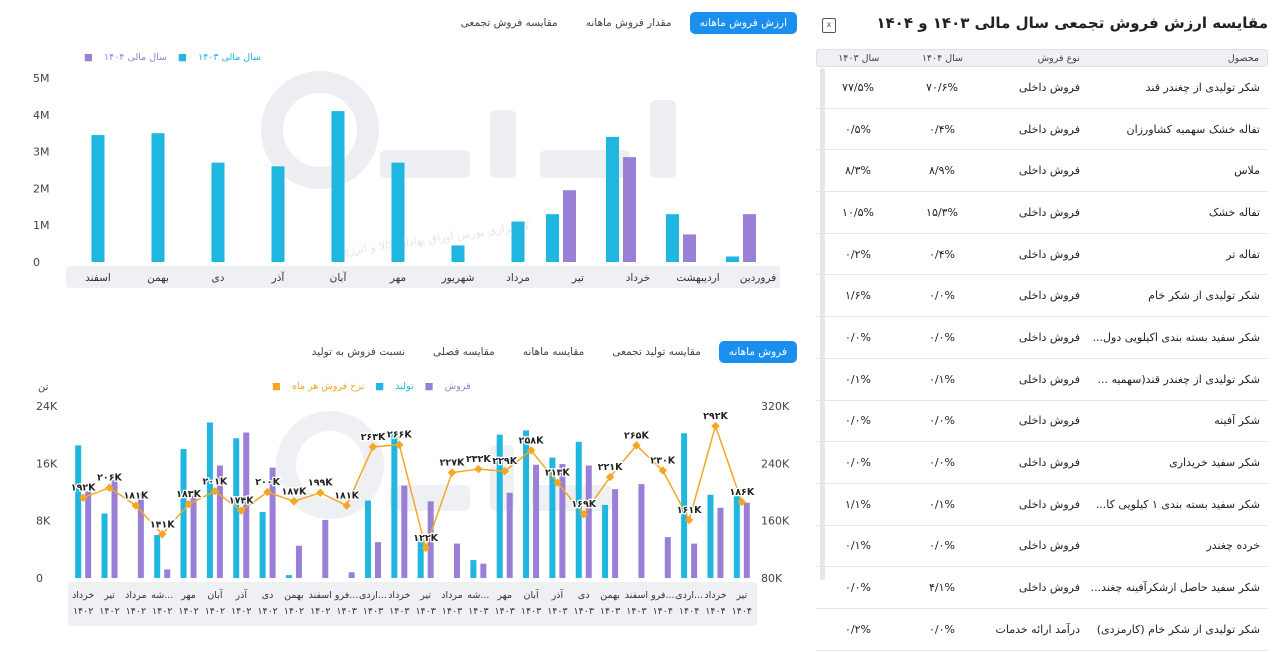 Image resolution: width=1280 pixels, height=652 pixels. Describe the element at coordinates (394, 386) in the screenshot. I see `legend-production: تولید ■` at that location.